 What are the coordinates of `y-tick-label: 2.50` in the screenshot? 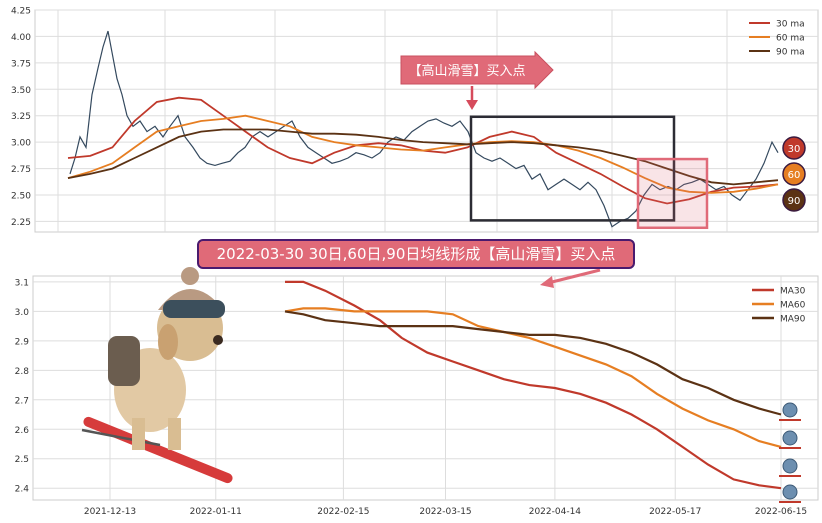 It's located at (21, 197).